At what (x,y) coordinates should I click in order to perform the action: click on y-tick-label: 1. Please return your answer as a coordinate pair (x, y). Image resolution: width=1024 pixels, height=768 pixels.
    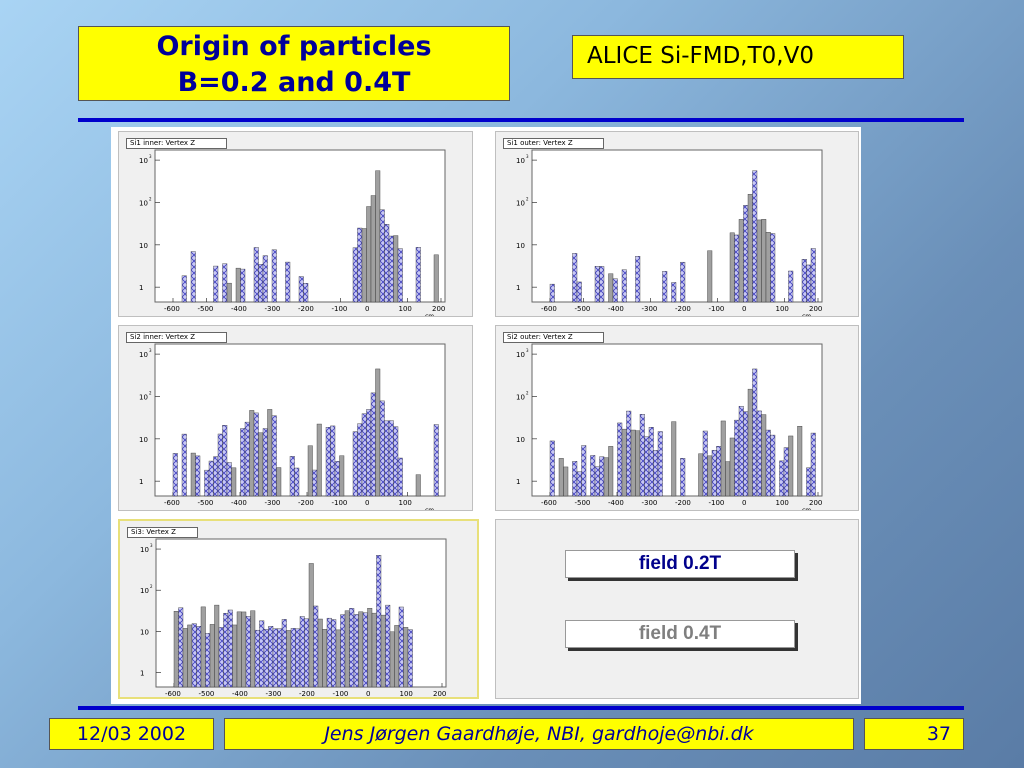
    Looking at the image, I should click on (141, 288).